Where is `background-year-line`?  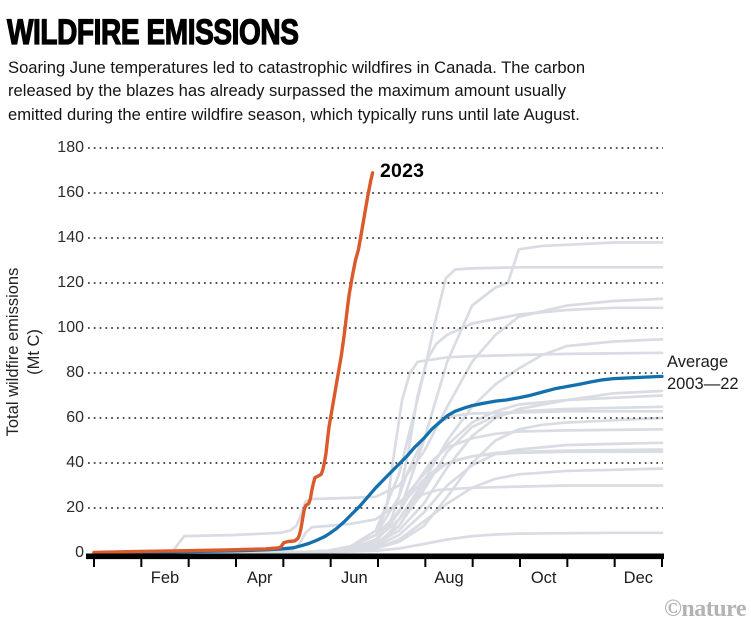 background-year-line is located at coordinates (378, 502).